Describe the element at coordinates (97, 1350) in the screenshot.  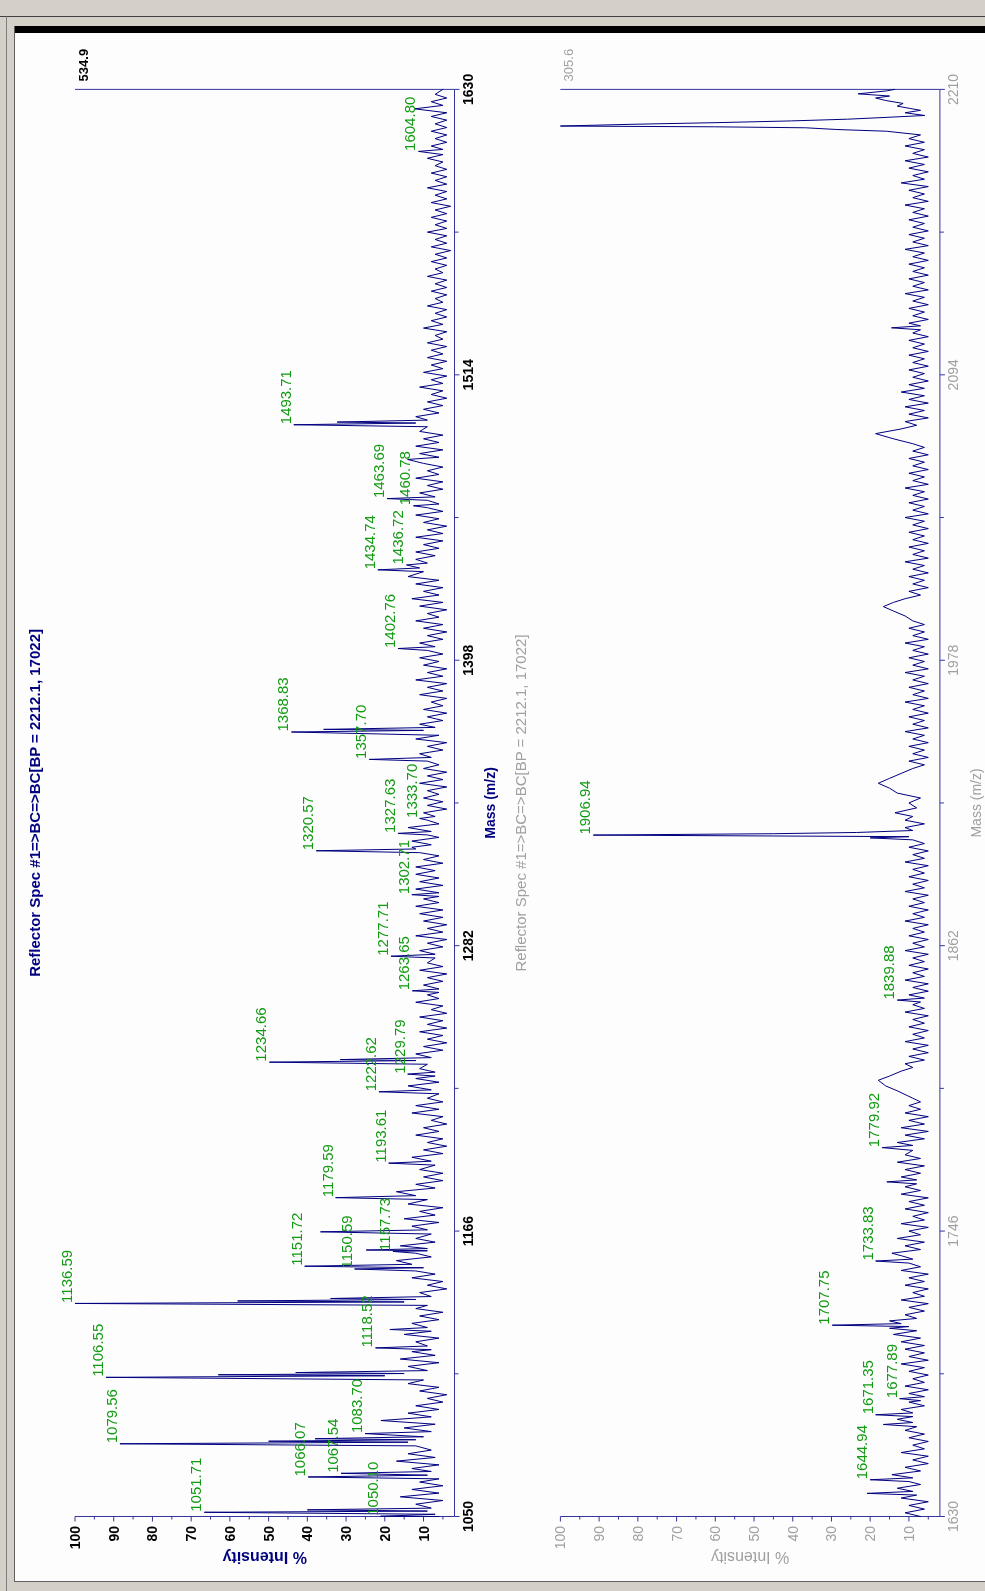
I see `annotation: 1106.55` at that location.